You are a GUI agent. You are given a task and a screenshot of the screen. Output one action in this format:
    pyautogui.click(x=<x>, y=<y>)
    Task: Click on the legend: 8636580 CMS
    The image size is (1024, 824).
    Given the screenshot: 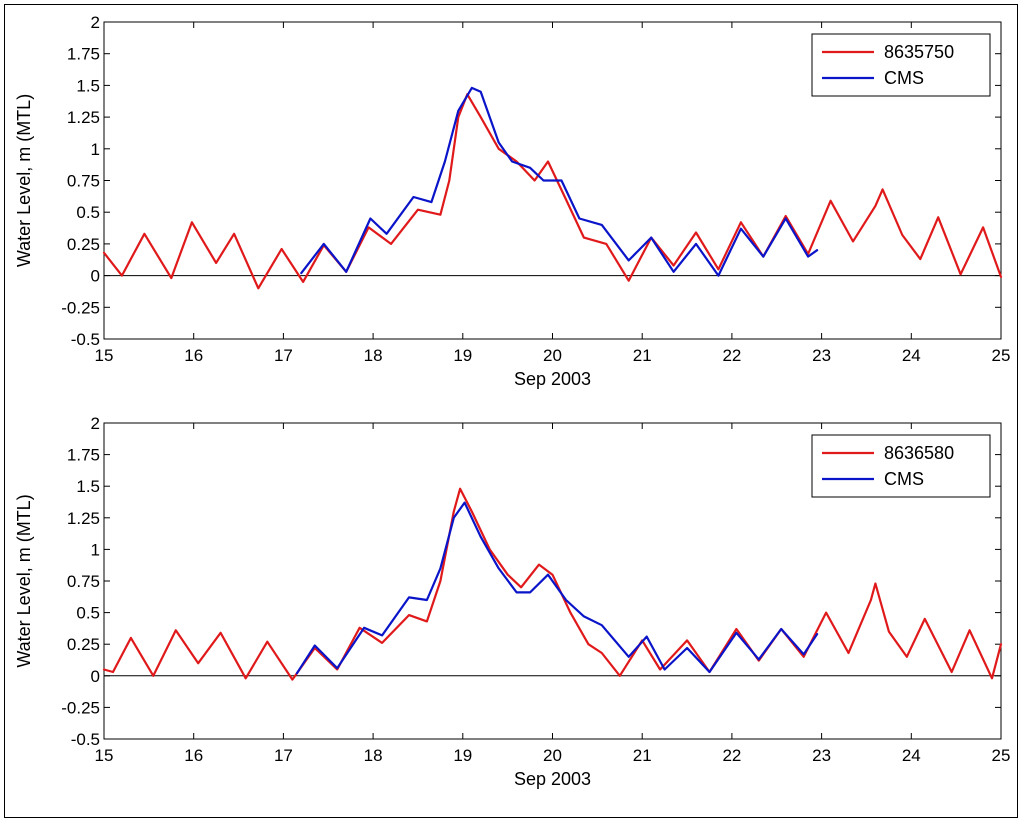 What is the action you would take?
    pyautogui.click(x=901, y=466)
    